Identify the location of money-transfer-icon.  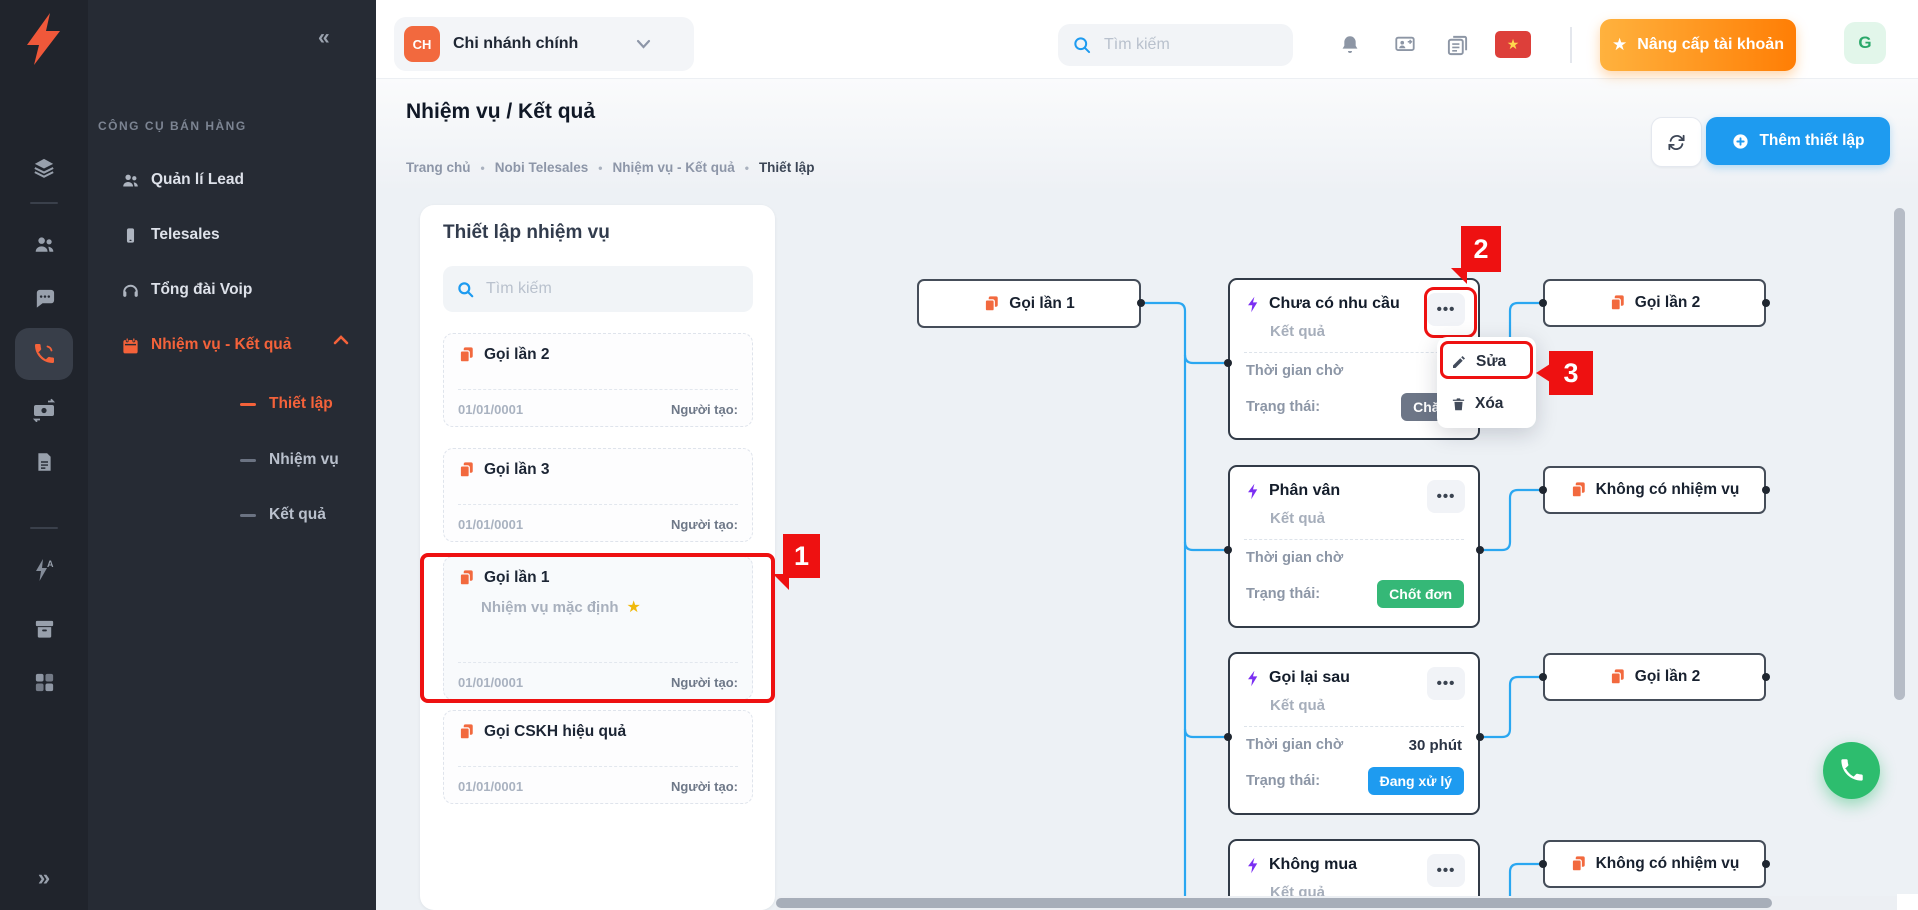
(44, 410).